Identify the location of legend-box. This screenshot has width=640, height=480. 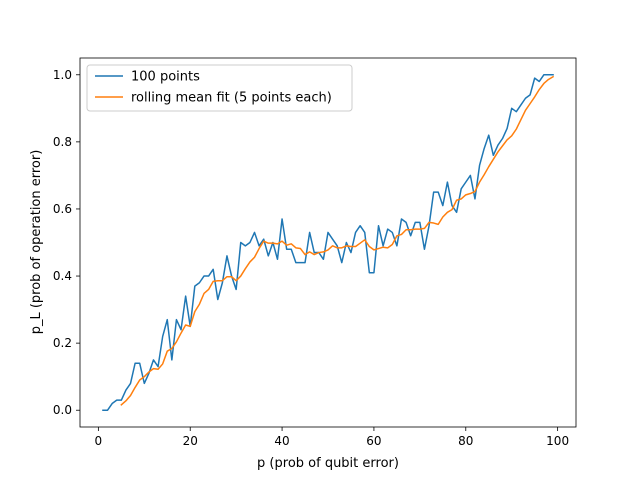
(219, 88).